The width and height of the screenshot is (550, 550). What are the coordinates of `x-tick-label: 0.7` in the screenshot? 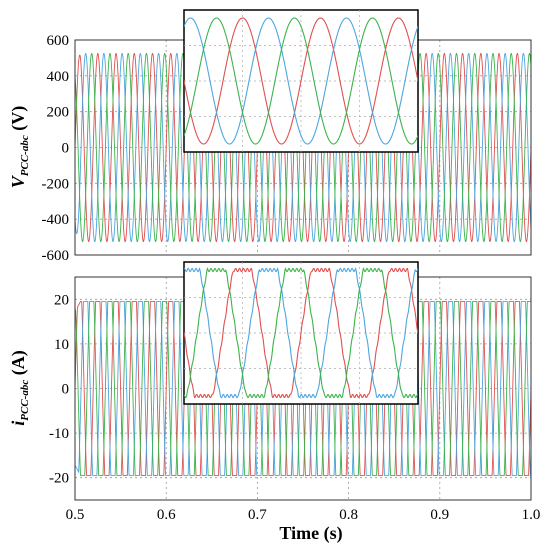 It's located at (257, 515).